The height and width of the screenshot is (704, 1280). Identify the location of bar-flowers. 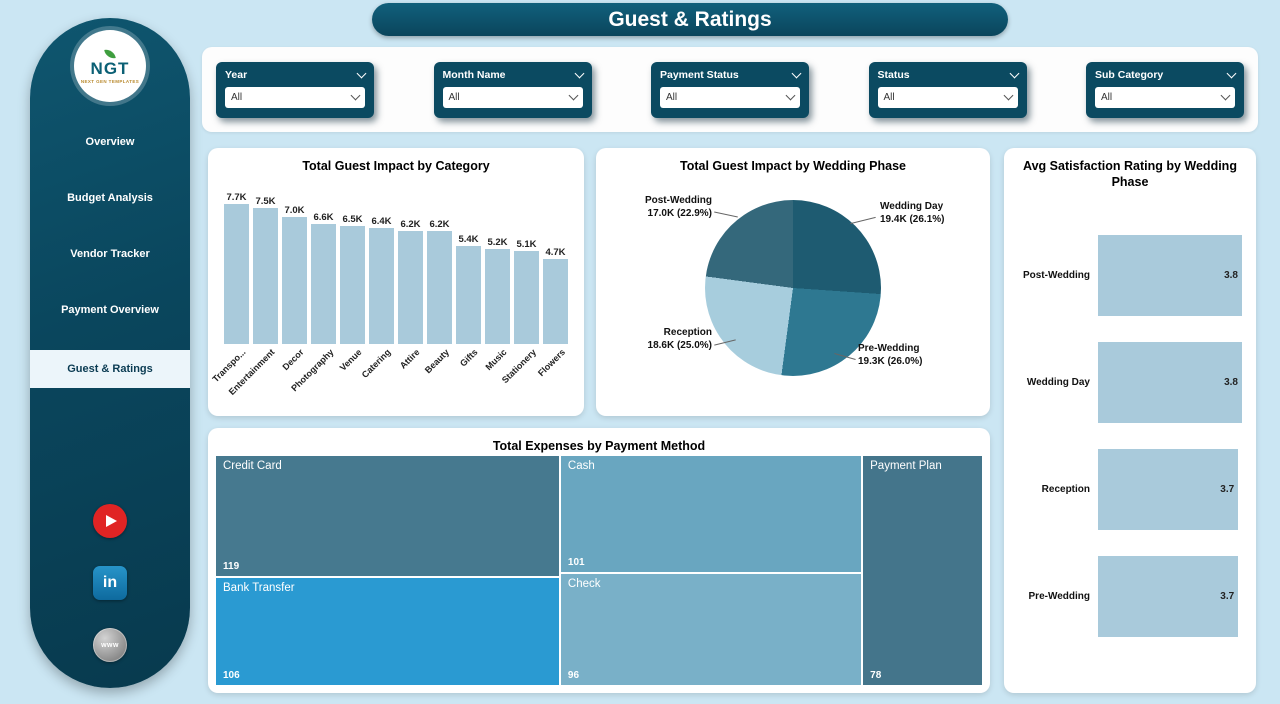
(555, 302).